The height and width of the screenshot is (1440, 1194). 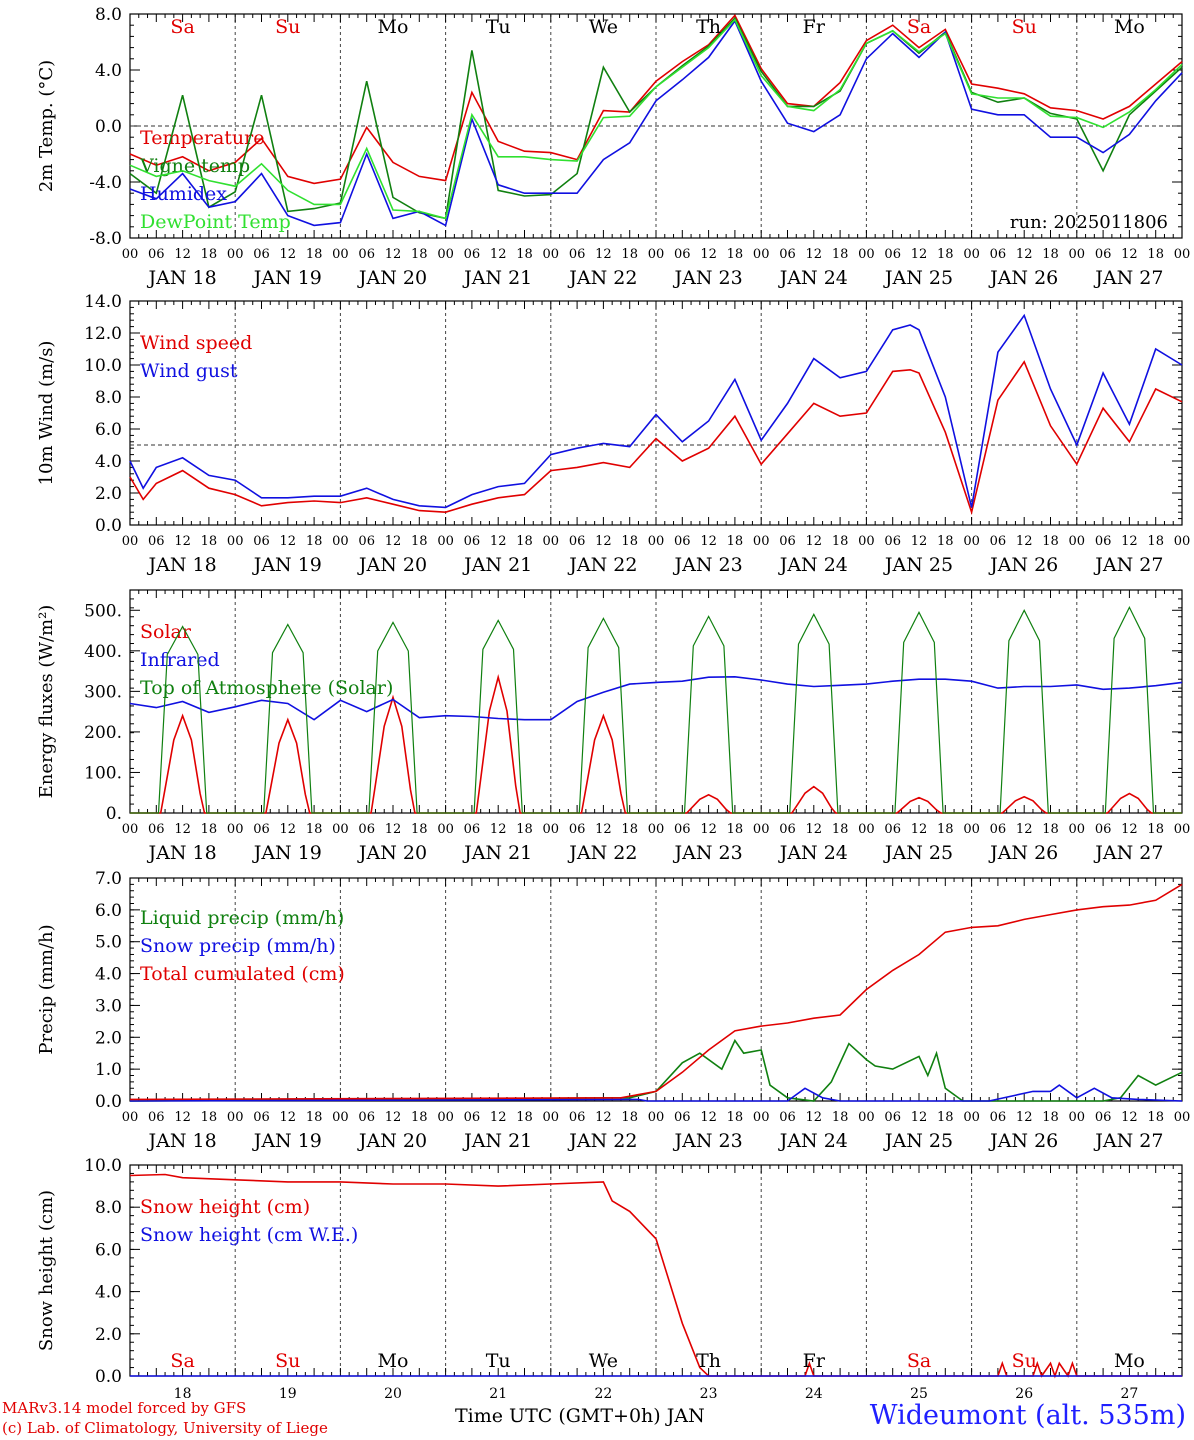 What do you see at coordinates (919, 1393) in the screenshot?
I see `day-number-label: 25` at bounding box center [919, 1393].